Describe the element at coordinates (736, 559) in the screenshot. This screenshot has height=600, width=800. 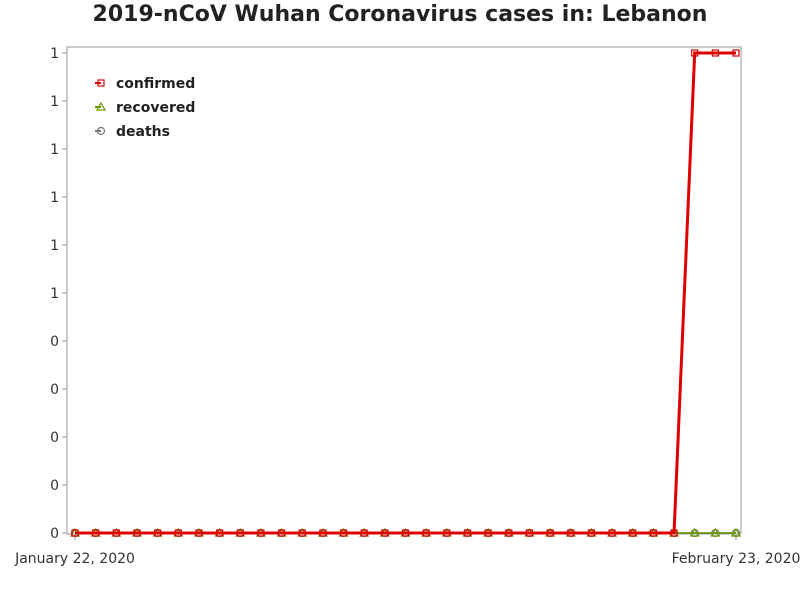
I see `x-tick-label: February 23, 2020` at that location.